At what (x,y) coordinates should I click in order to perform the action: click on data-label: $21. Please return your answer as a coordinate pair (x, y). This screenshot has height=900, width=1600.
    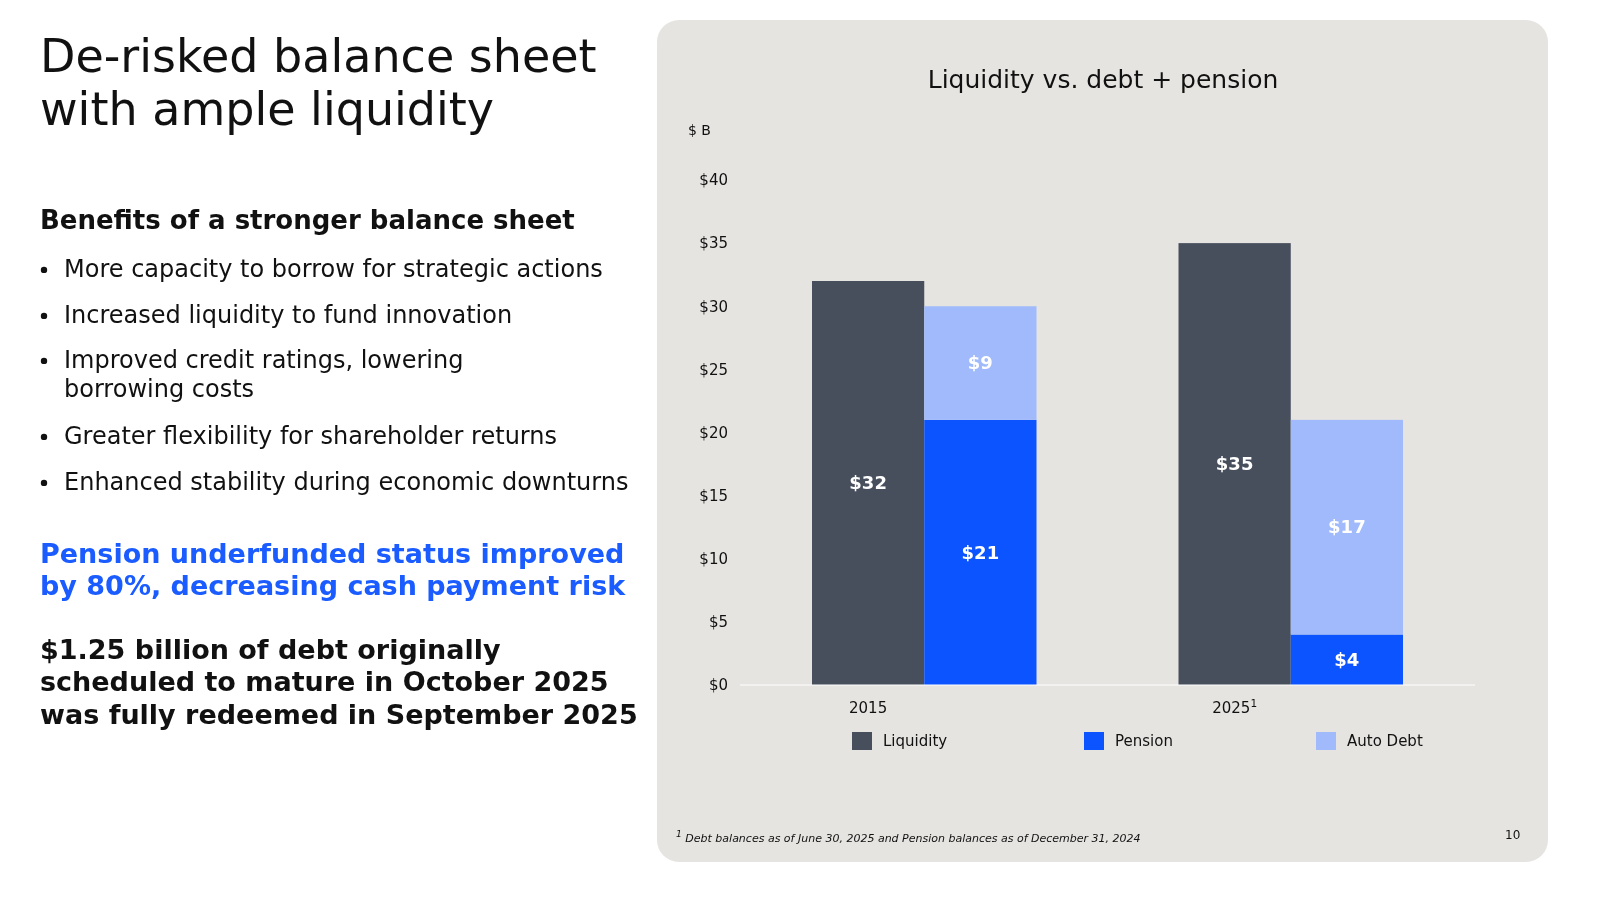
    Looking at the image, I should click on (980, 552).